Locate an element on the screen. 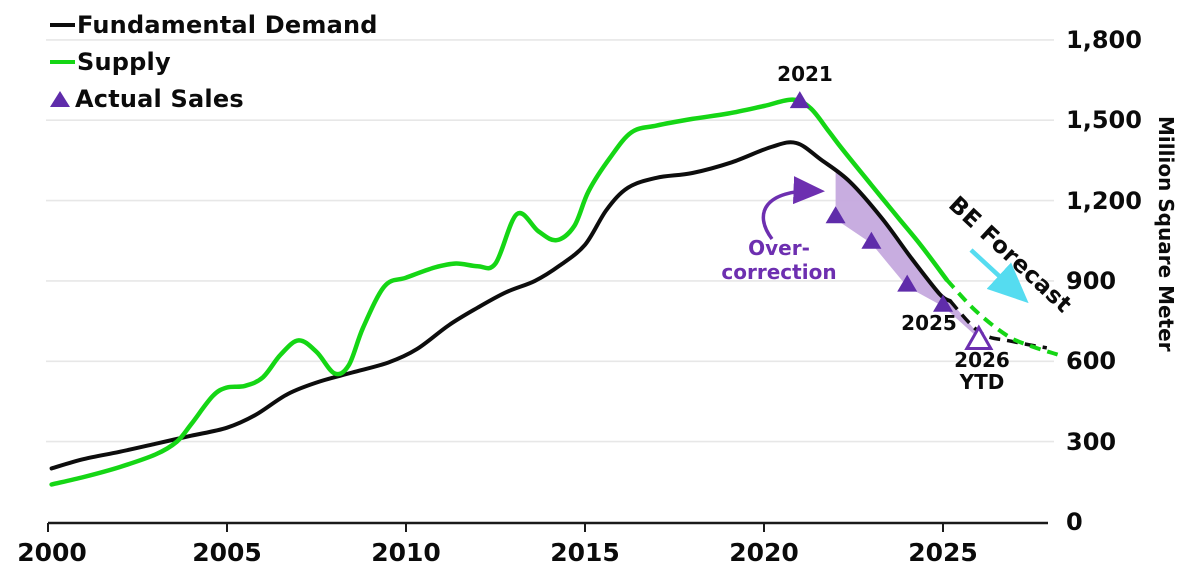 The height and width of the screenshot is (581, 1200). x-tick-2010: 2010 is located at coordinates (406, 552).